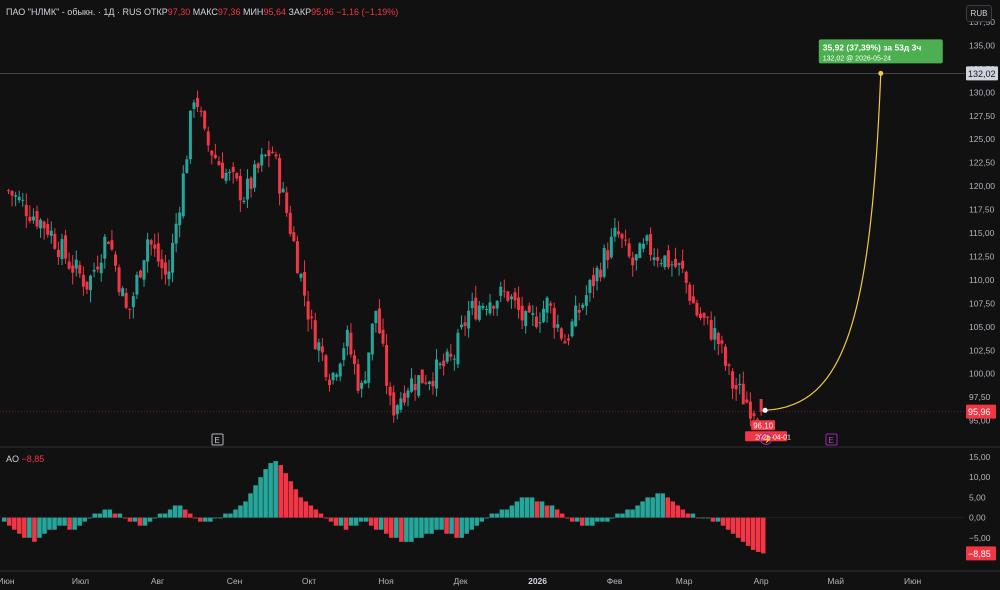 This screenshot has width=1000, height=590. I want to click on dividend-event-icon, so click(766, 439).